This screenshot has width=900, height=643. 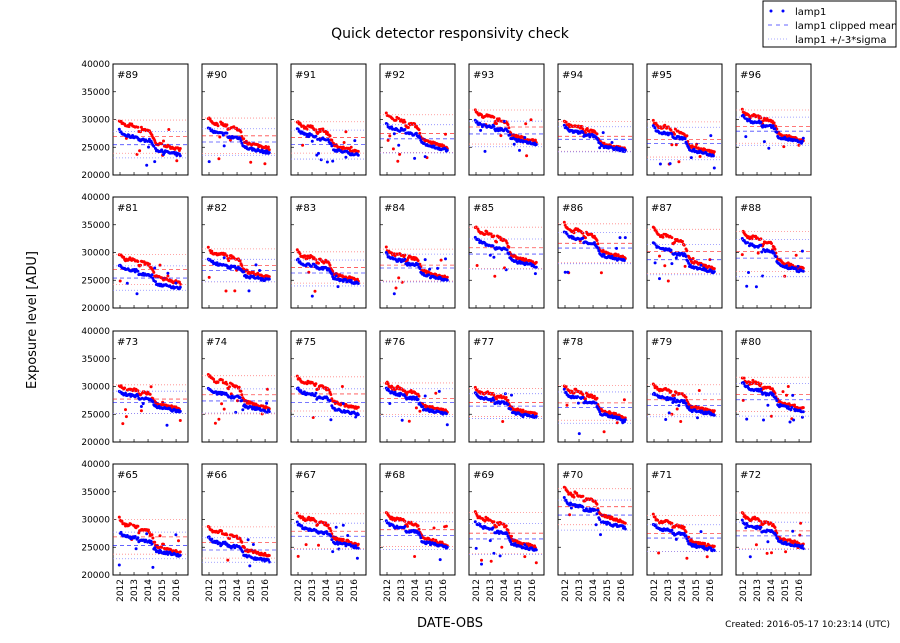 What do you see at coordinates (750, 342) in the screenshot?
I see `panel-label: #80` at bounding box center [750, 342].